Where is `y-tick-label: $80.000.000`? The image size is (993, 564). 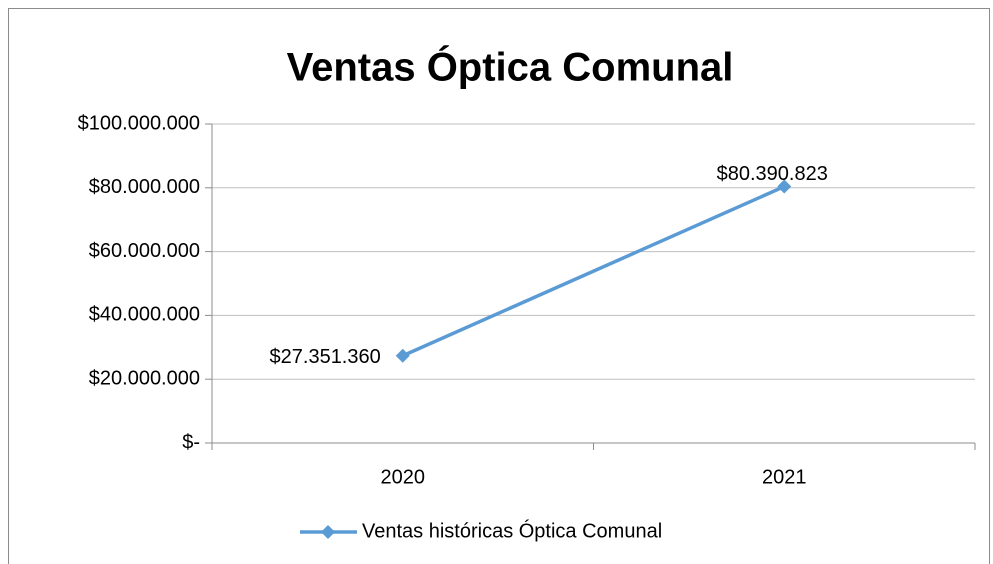 y-tick-label: $80.000.000 is located at coordinates (144, 187).